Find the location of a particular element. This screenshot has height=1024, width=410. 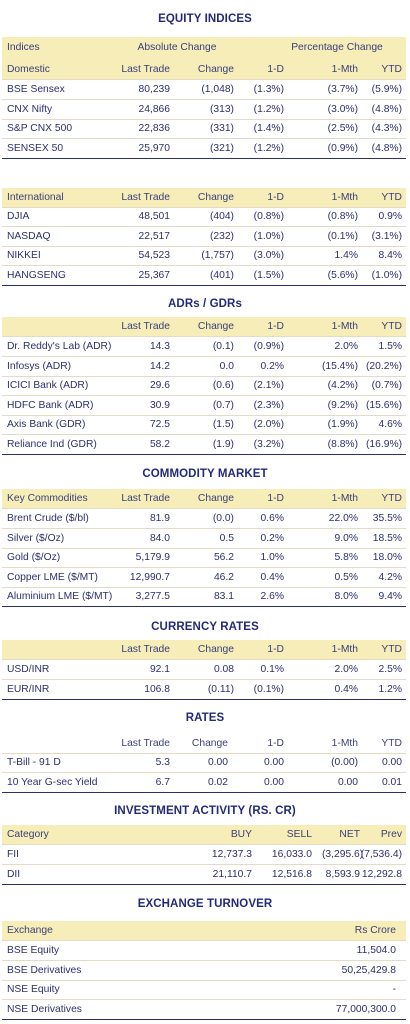

cell-value: 56.2 is located at coordinates (223, 558).